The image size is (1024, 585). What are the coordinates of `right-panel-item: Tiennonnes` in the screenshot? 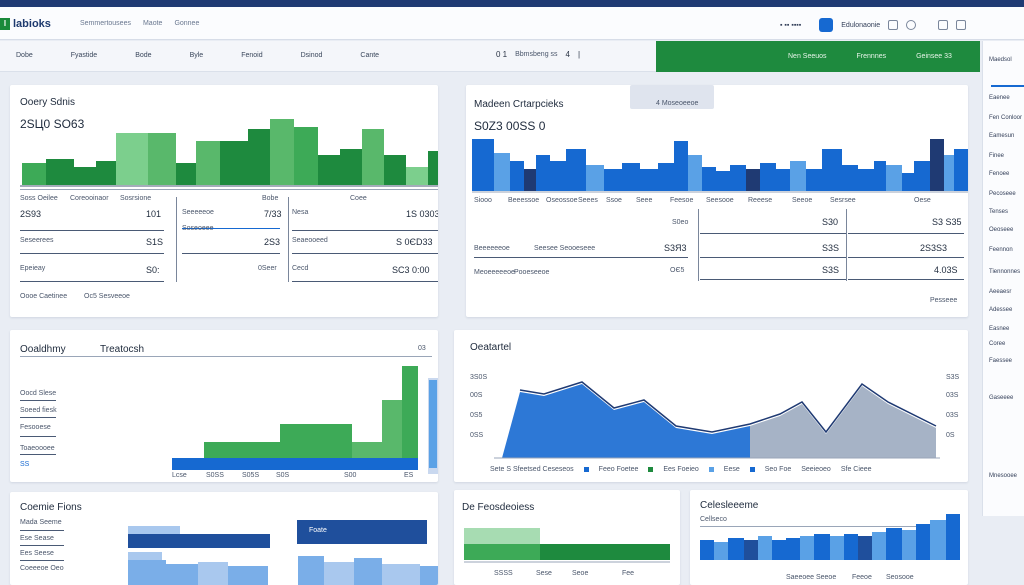 It's located at (1005, 272).